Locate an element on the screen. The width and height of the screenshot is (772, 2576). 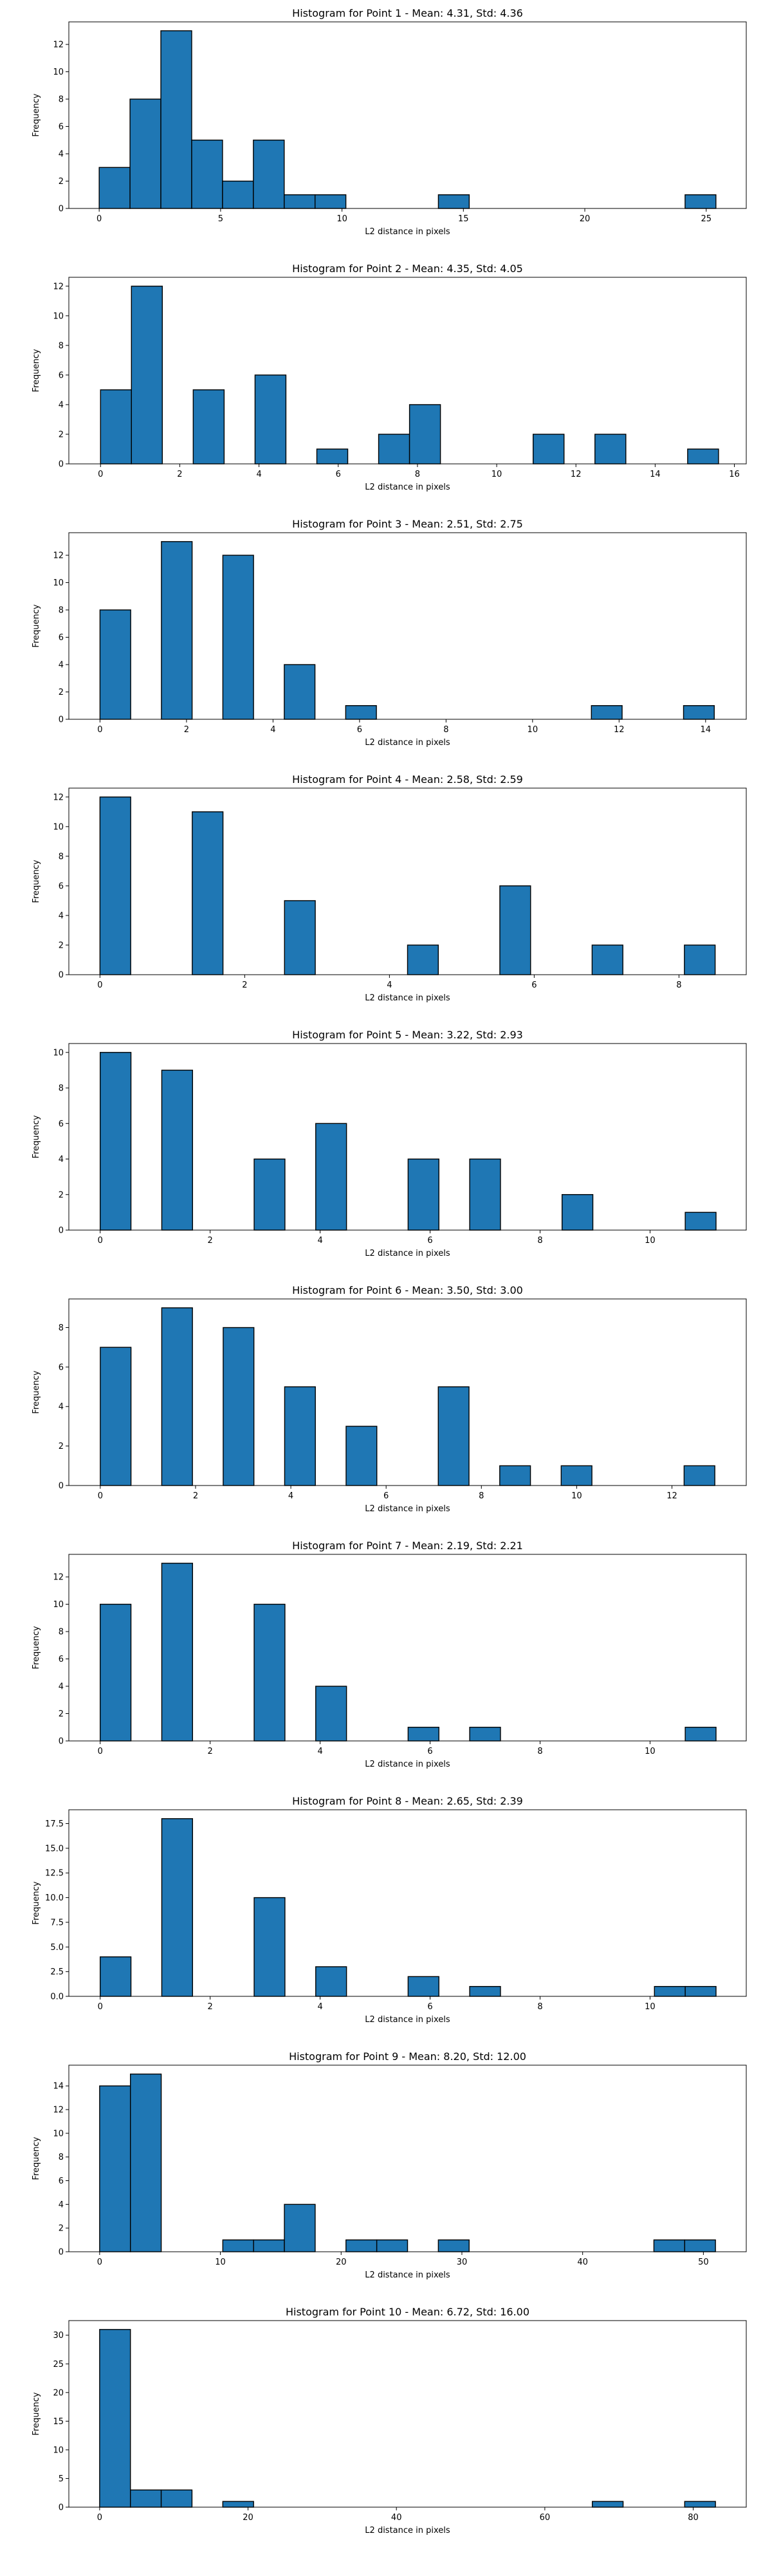
y-tick-label: 5.0 is located at coordinates (57, 1948).